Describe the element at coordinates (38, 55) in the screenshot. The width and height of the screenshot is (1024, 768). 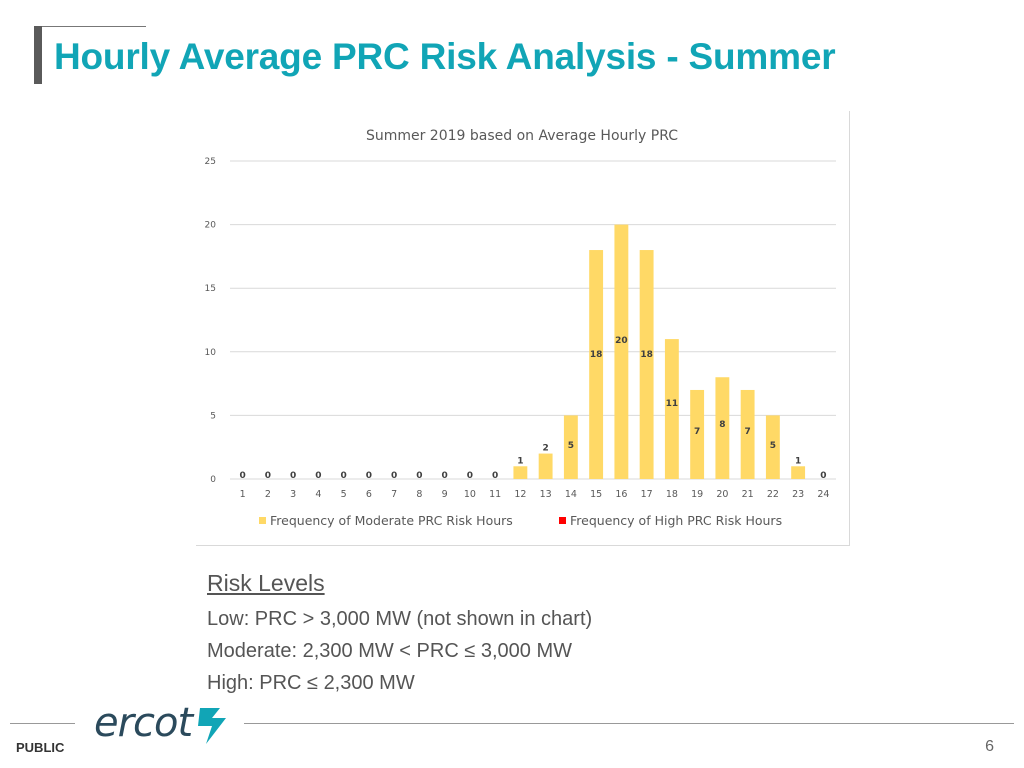
I see `title-accent-bar` at that location.